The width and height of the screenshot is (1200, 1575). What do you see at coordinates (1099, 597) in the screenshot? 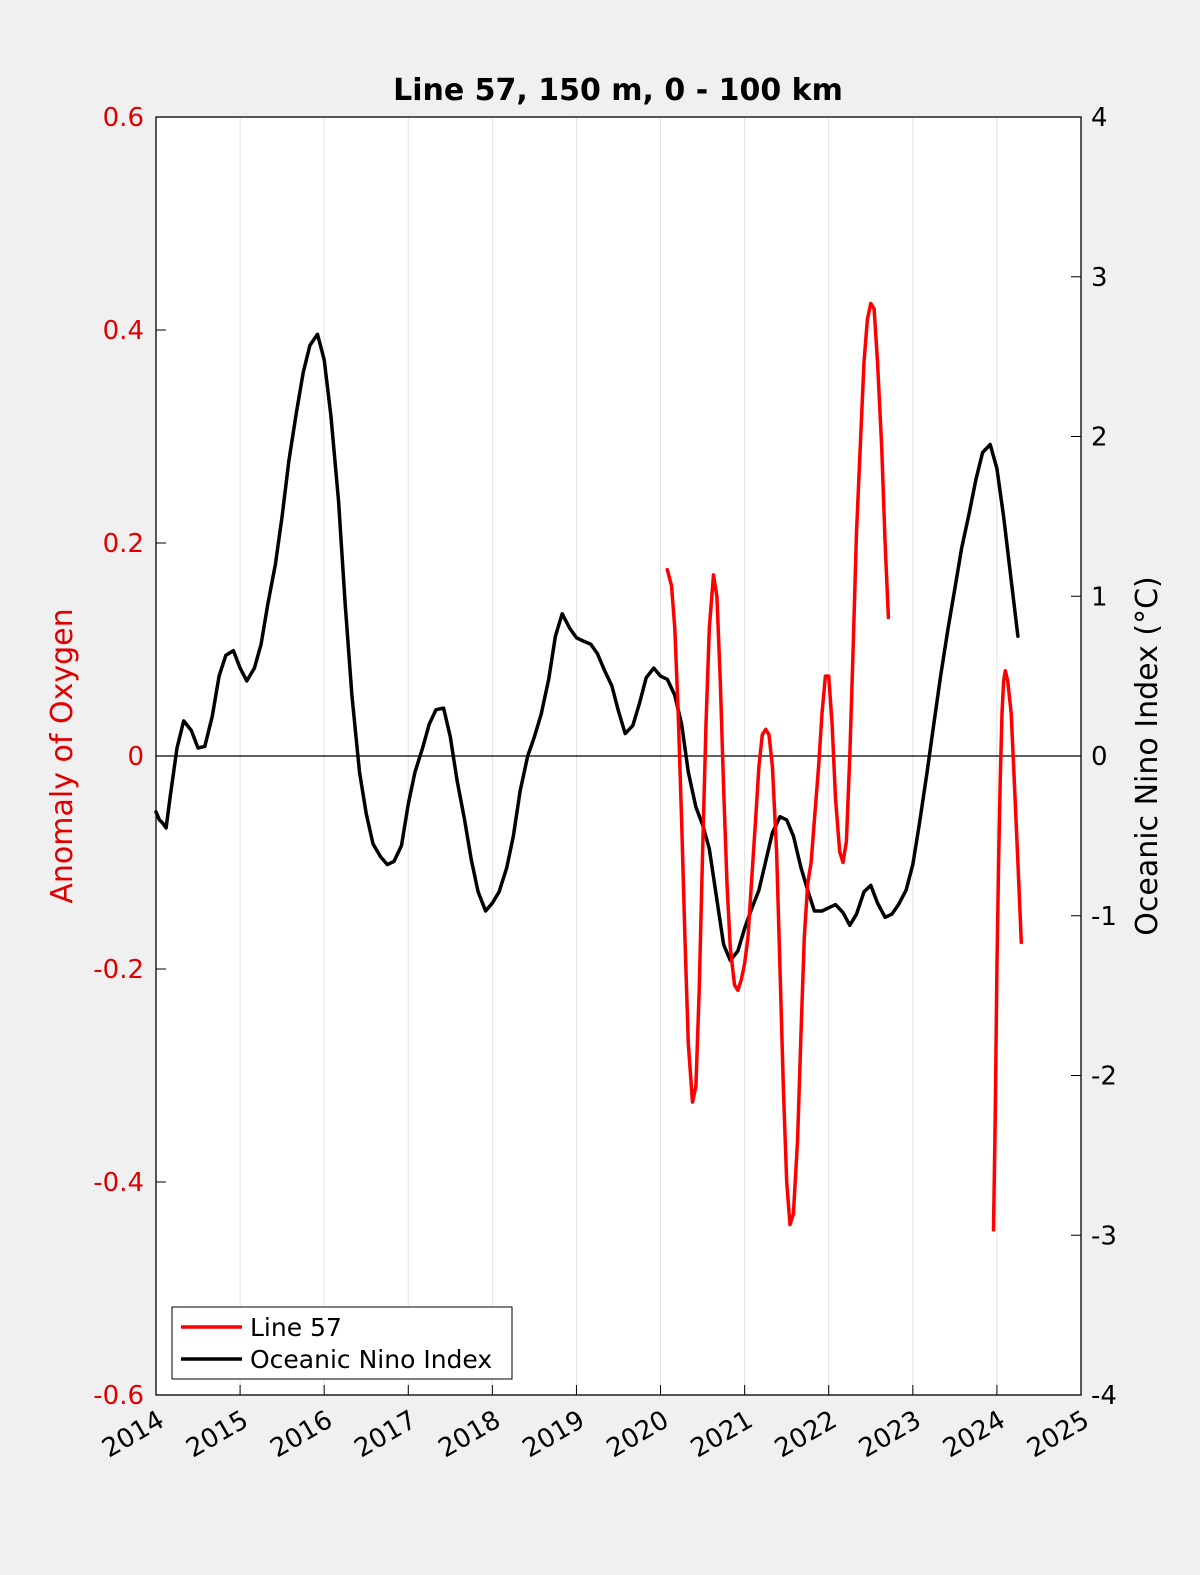
I see `y-right-tick-label: 1` at bounding box center [1099, 597].